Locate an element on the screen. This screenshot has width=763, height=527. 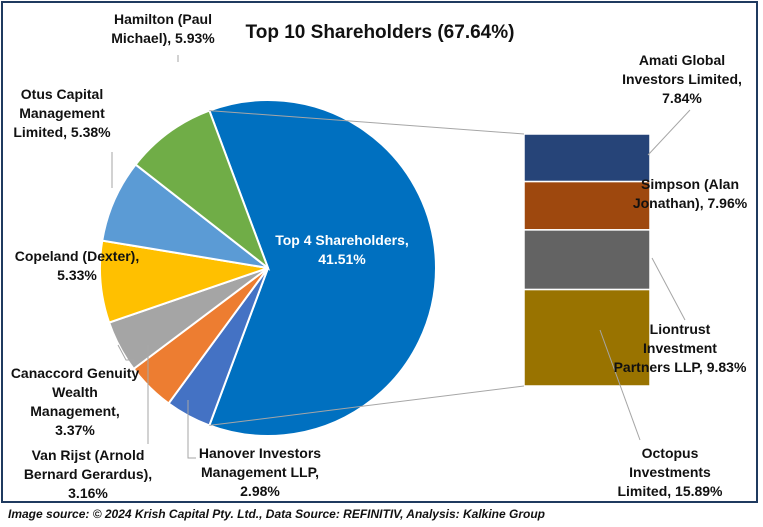
pie-slice is located at coordinates (202, 190).